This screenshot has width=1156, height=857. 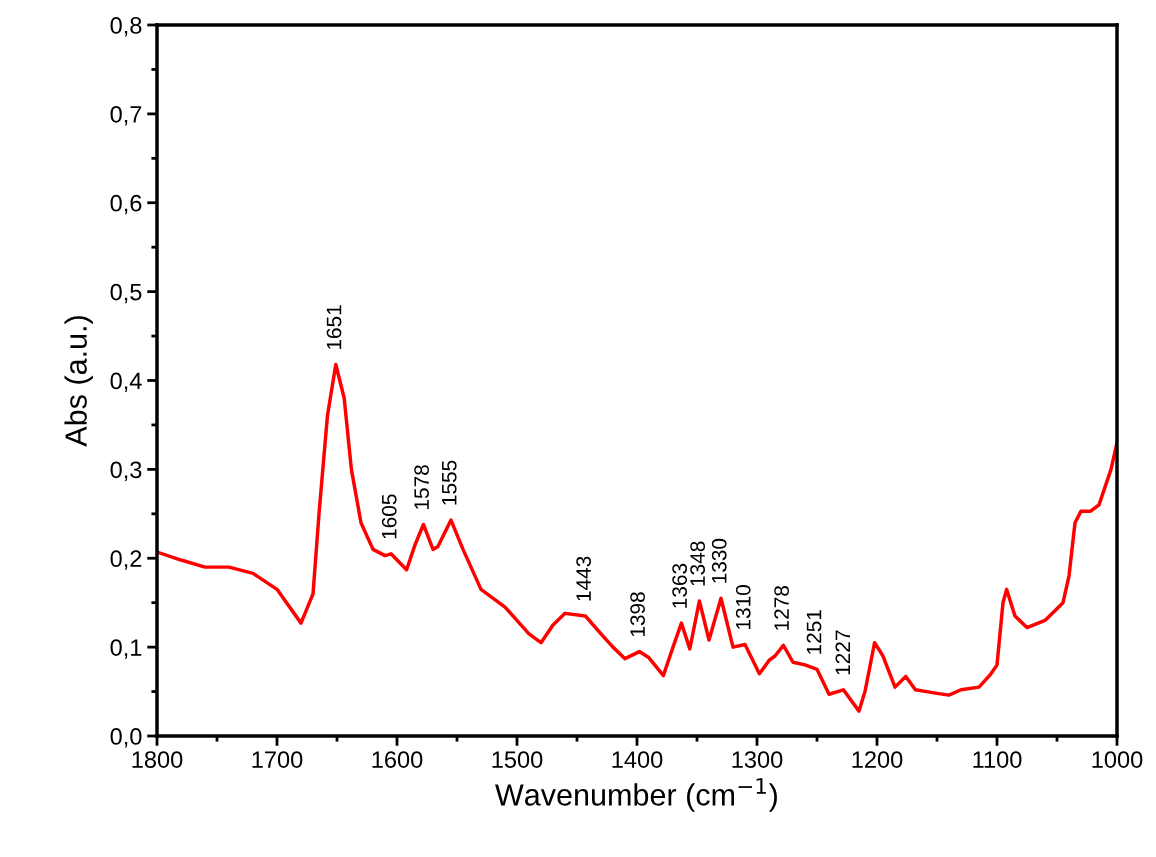 What do you see at coordinates (814, 632) in the screenshot?
I see `annotation: 1251` at bounding box center [814, 632].